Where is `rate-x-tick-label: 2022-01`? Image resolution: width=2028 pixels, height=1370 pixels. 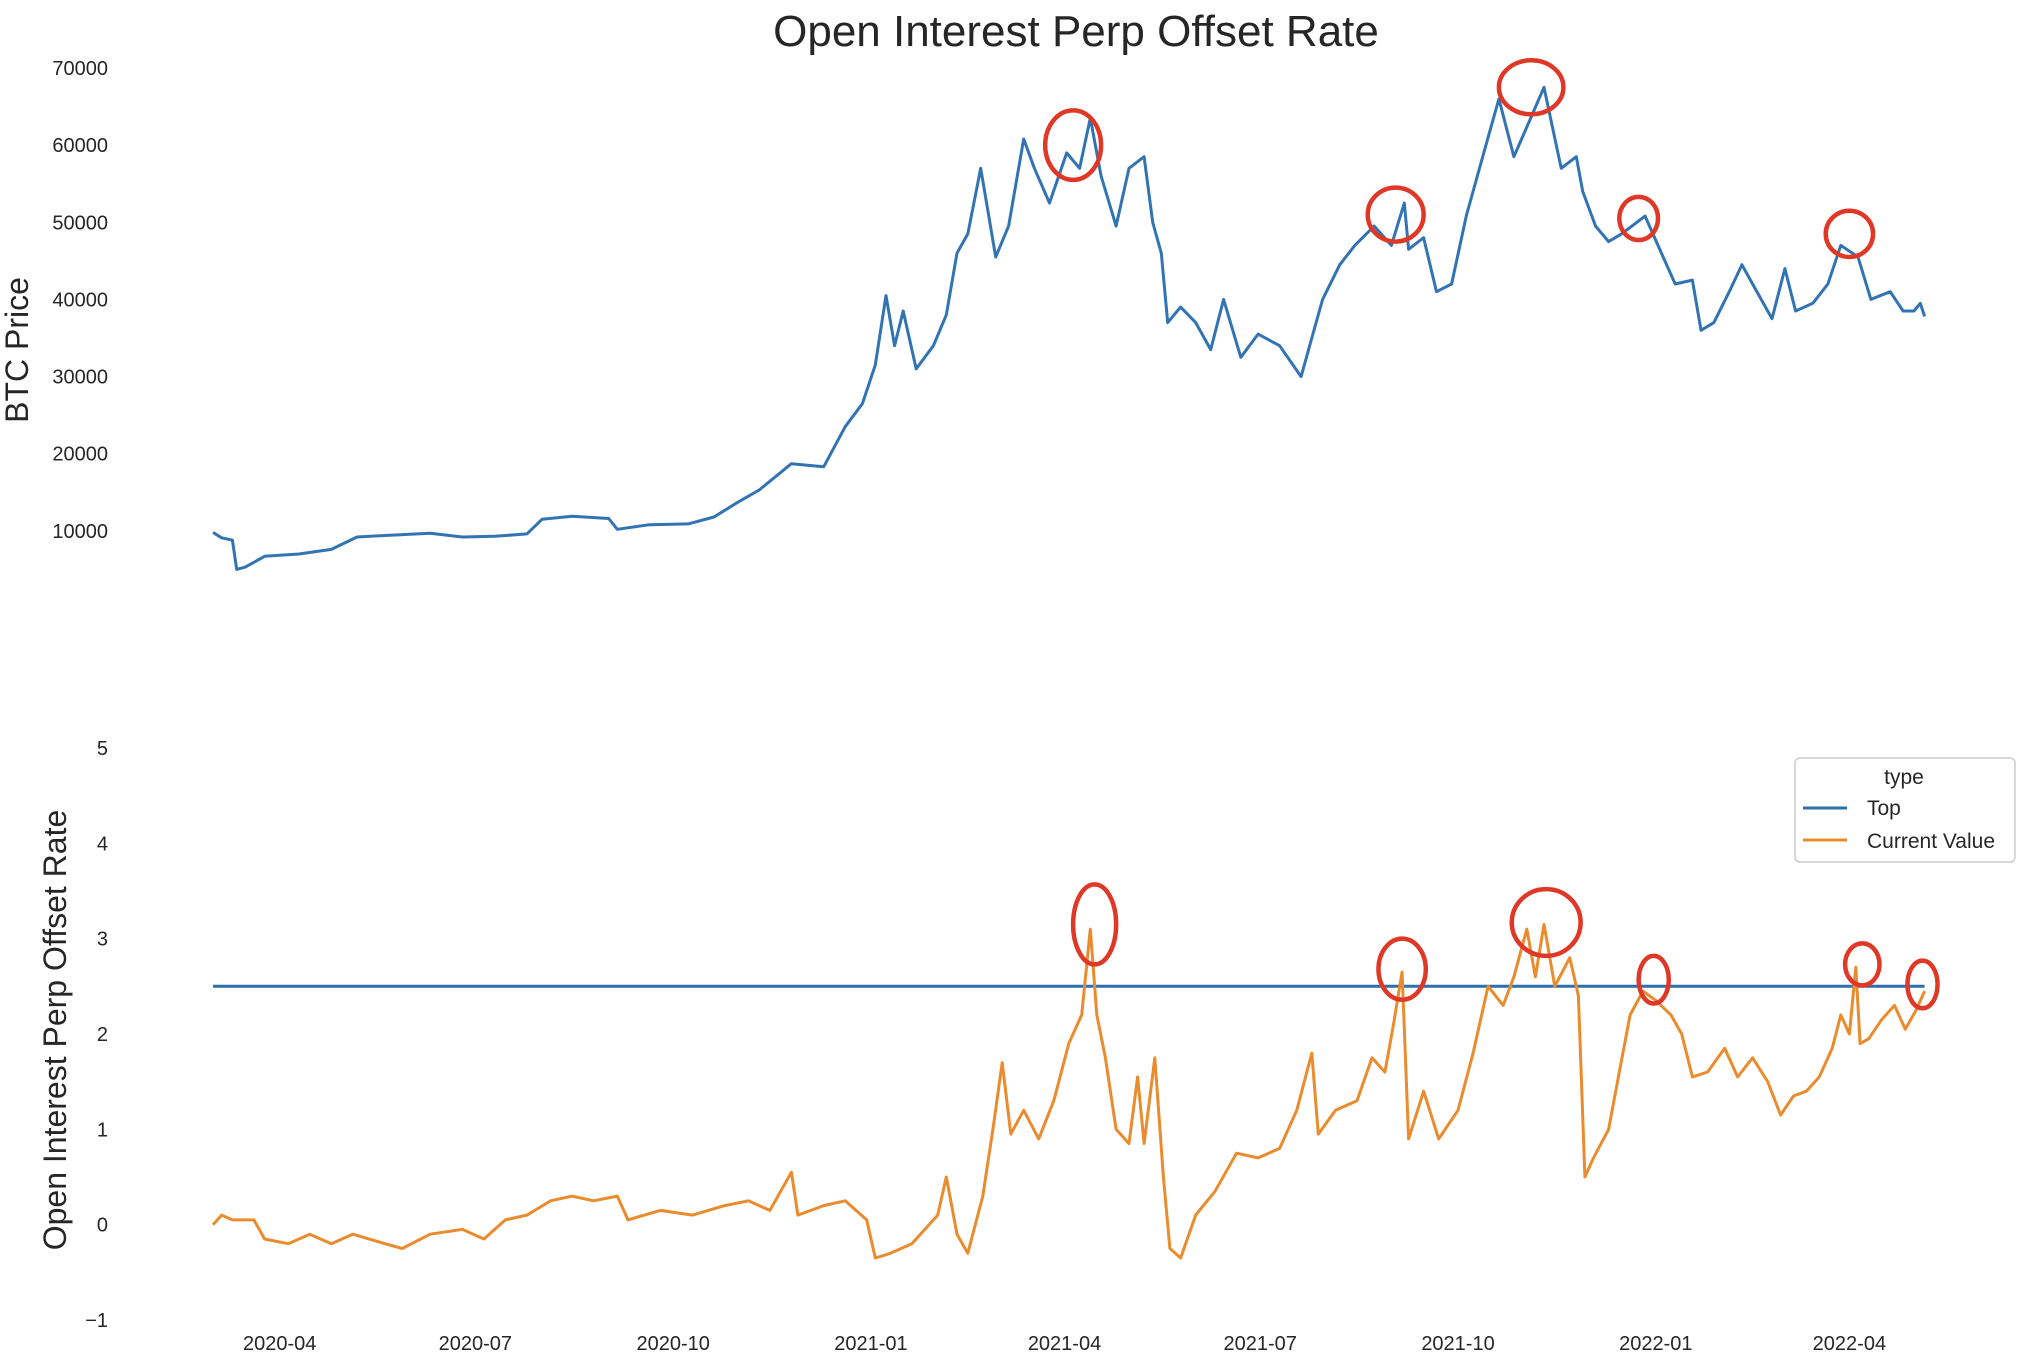 rate-x-tick-label: 2022-01 is located at coordinates (1655, 1344).